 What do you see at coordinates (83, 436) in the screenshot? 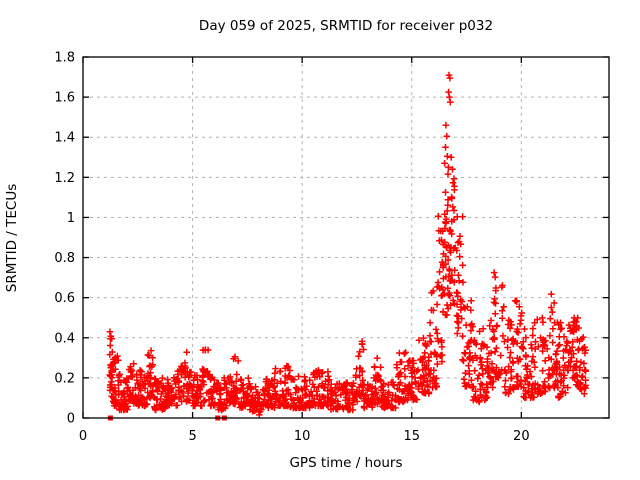
I see `x-tick-label: 0` at bounding box center [83, 436].